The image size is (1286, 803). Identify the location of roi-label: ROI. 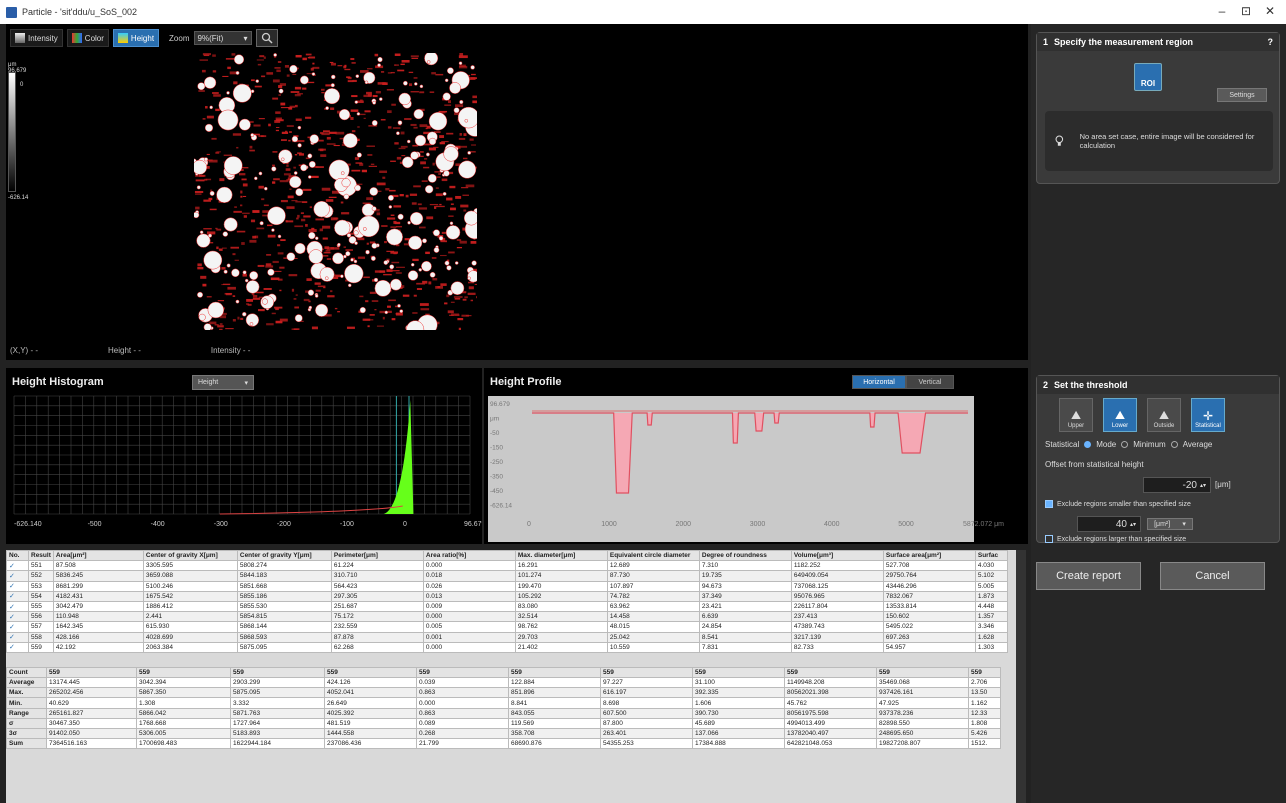
(1148, 83).